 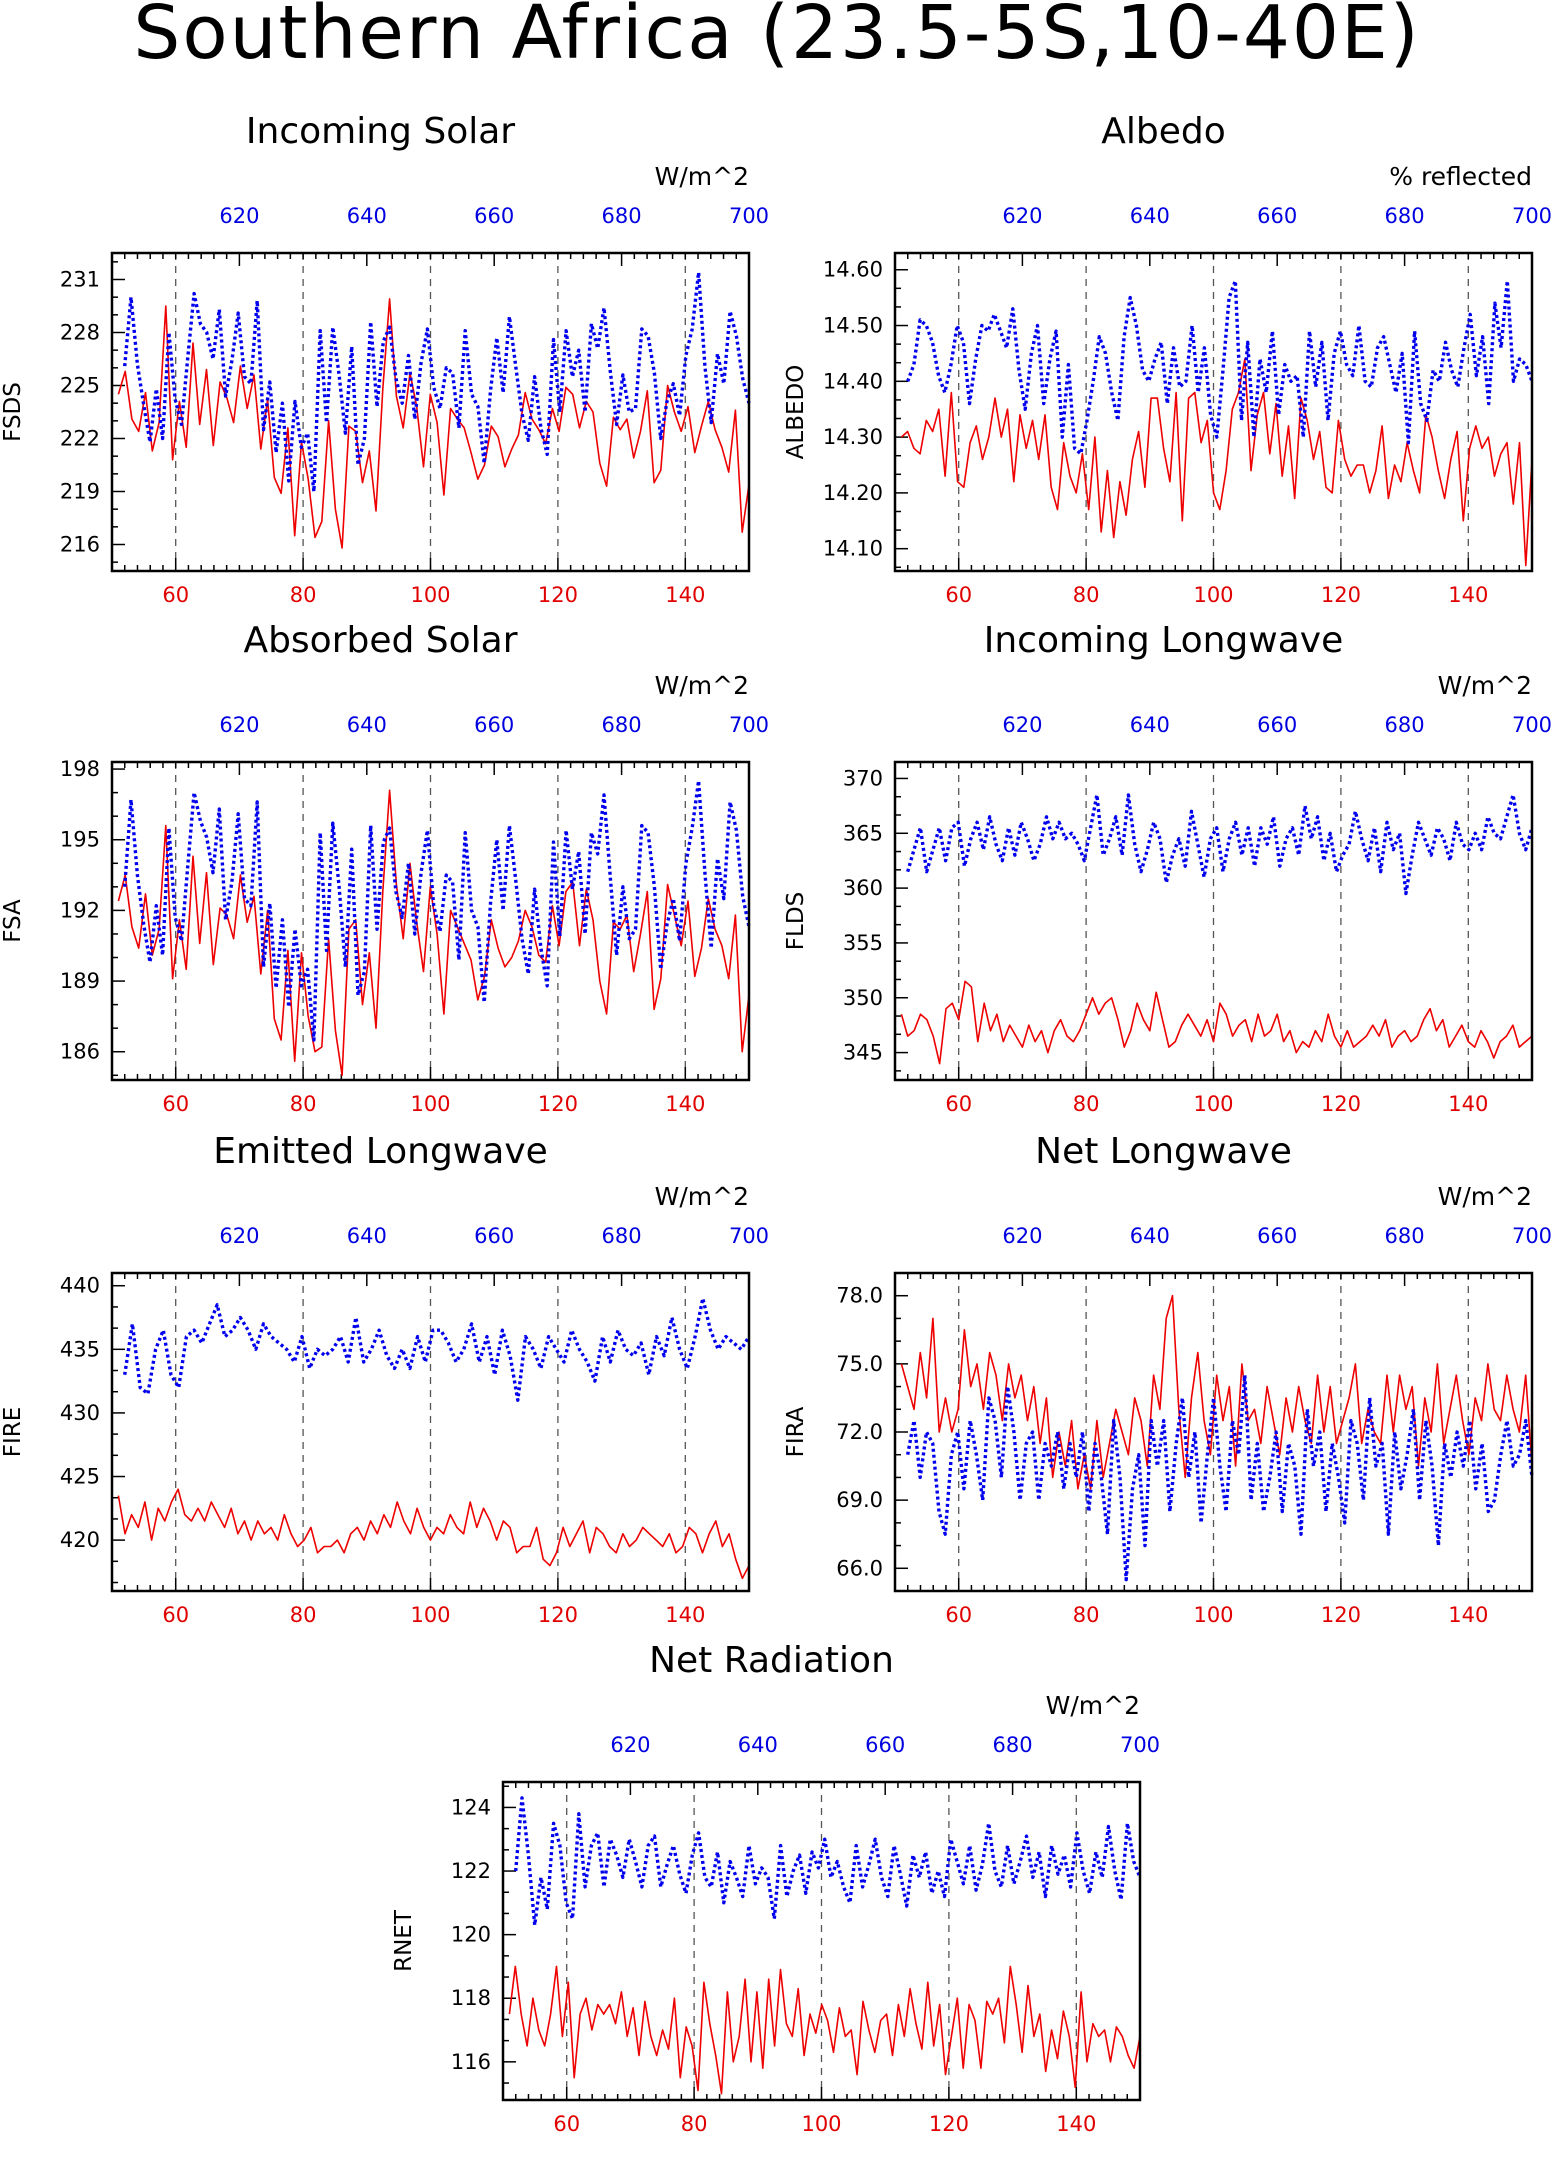 I want to click on chart-5-ylabel: FIRA, so click(x=796, y=1431).